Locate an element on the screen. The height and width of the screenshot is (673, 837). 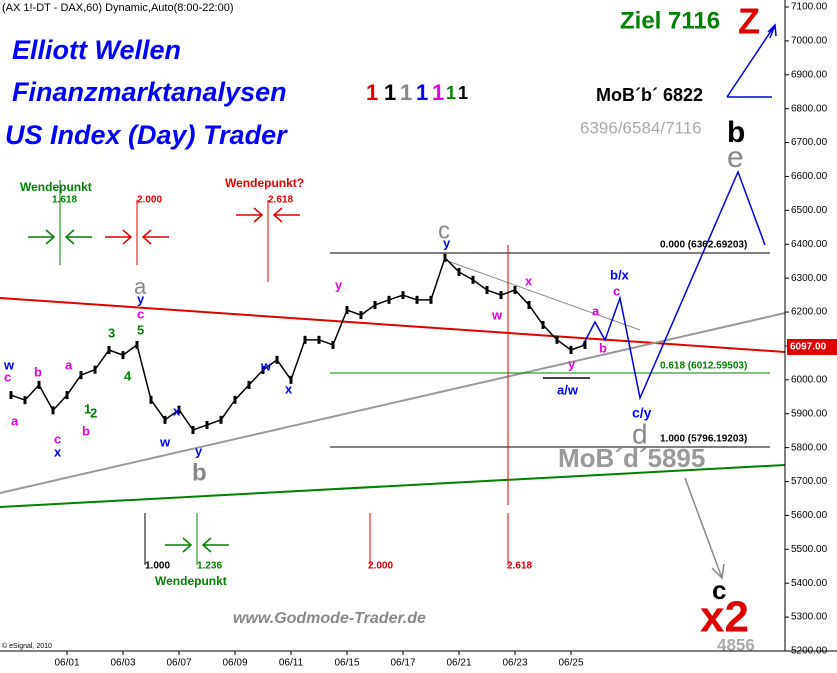
annotation: 6396/6584/7116 is located at coordinates (641, 127).